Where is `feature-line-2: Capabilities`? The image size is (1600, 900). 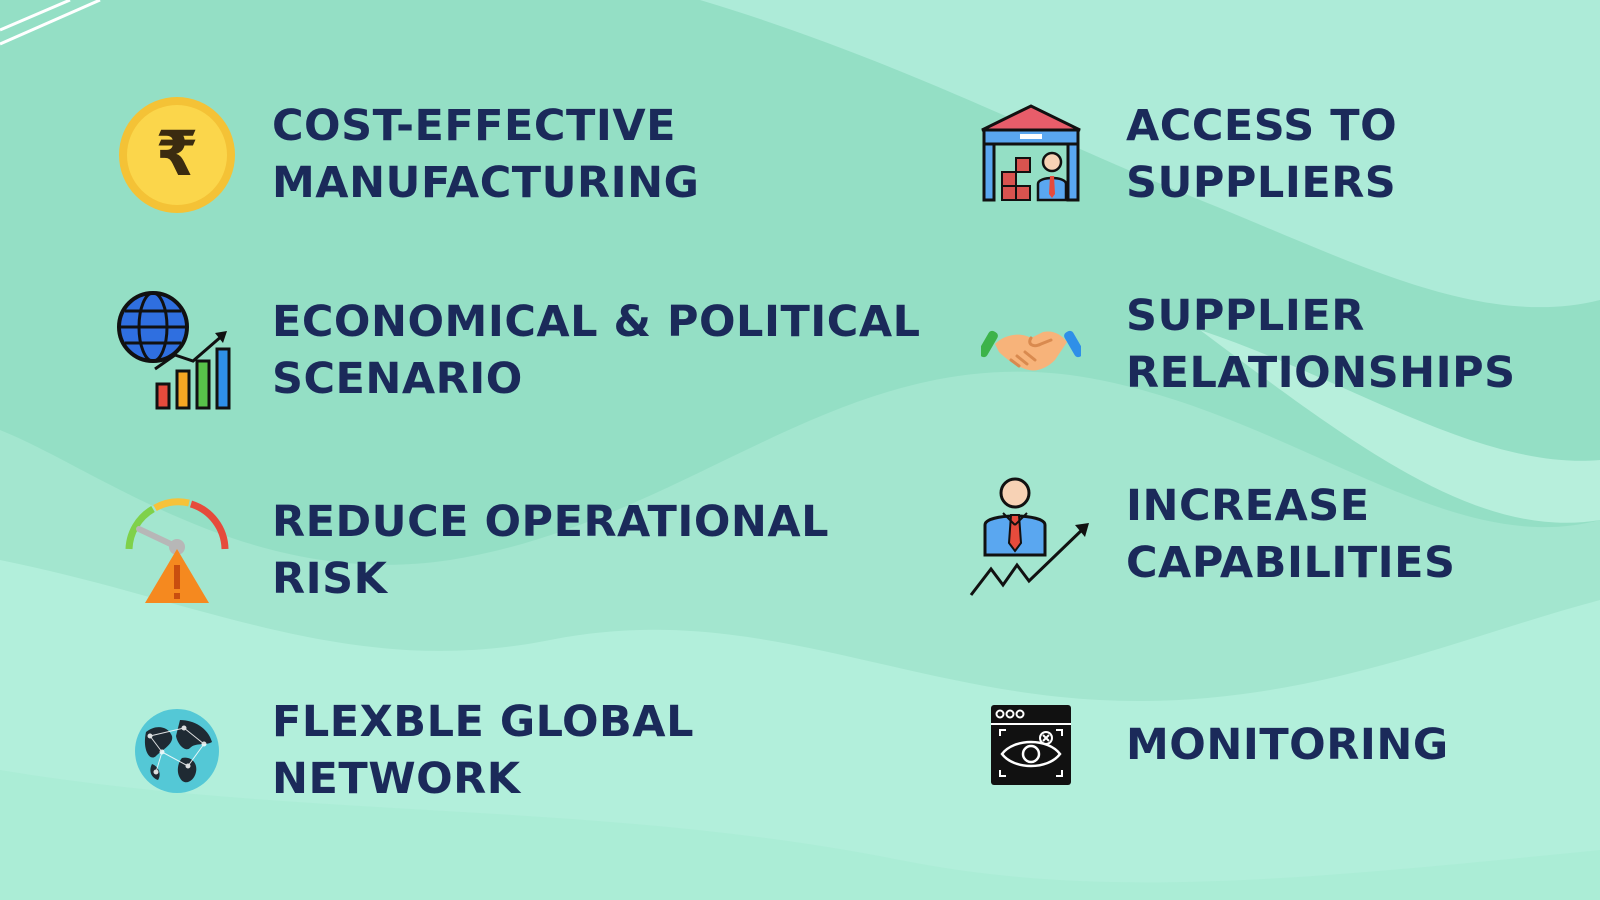
feature-line-2: Capabilities is located at coordinates (1291, 563).